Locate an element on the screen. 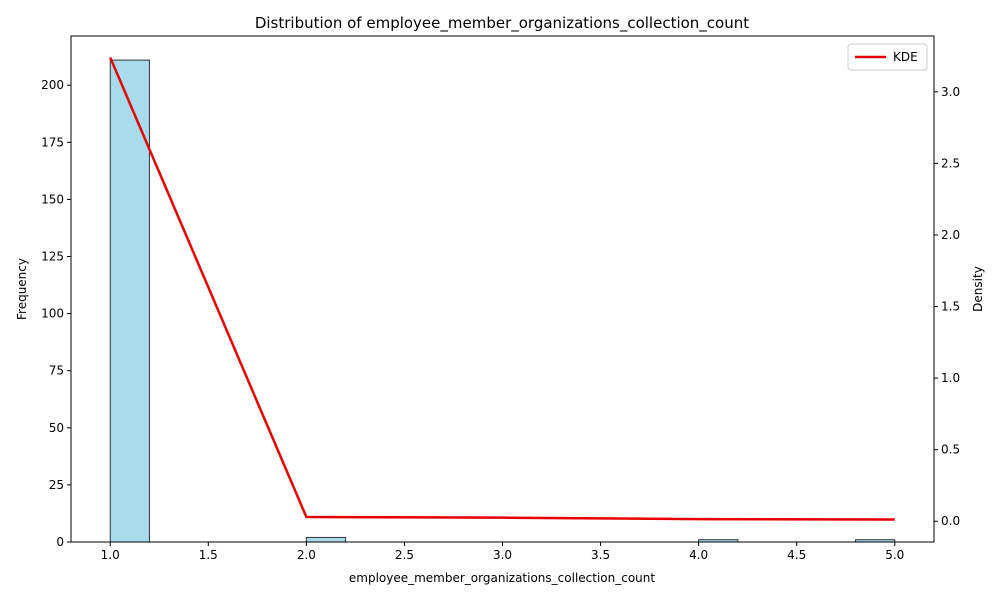  y-tick-label-7: 175 is located at coordinates (52, 142).